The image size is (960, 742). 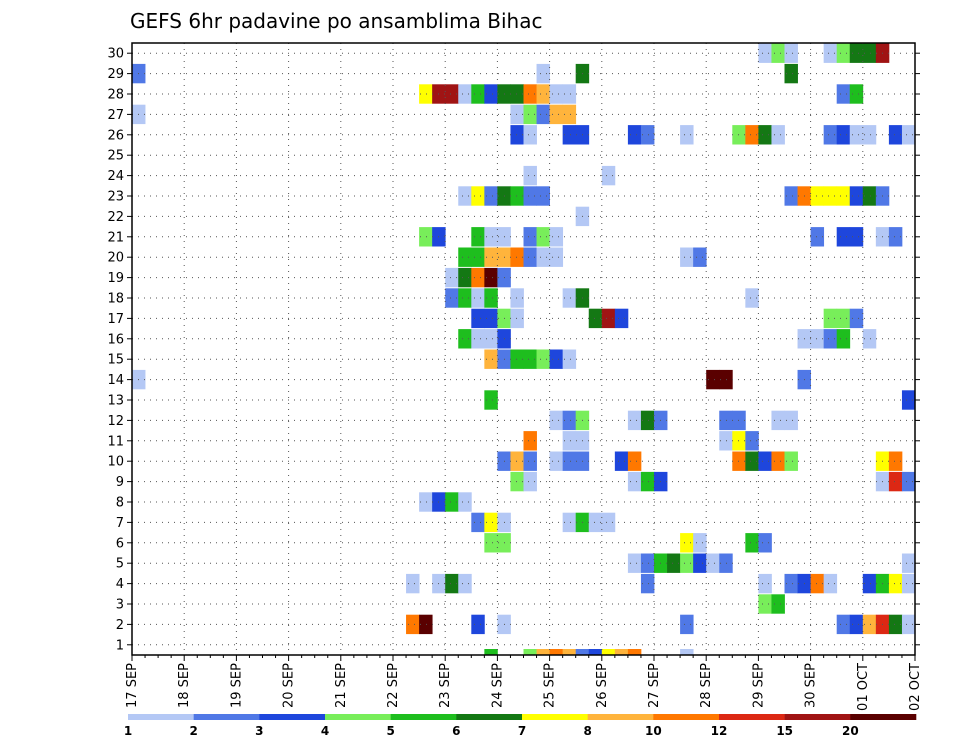 What do you see at coordinates (522, 731) in the screenshot?
I see `colorbar-label: 7` at bounding box center [522, 731].